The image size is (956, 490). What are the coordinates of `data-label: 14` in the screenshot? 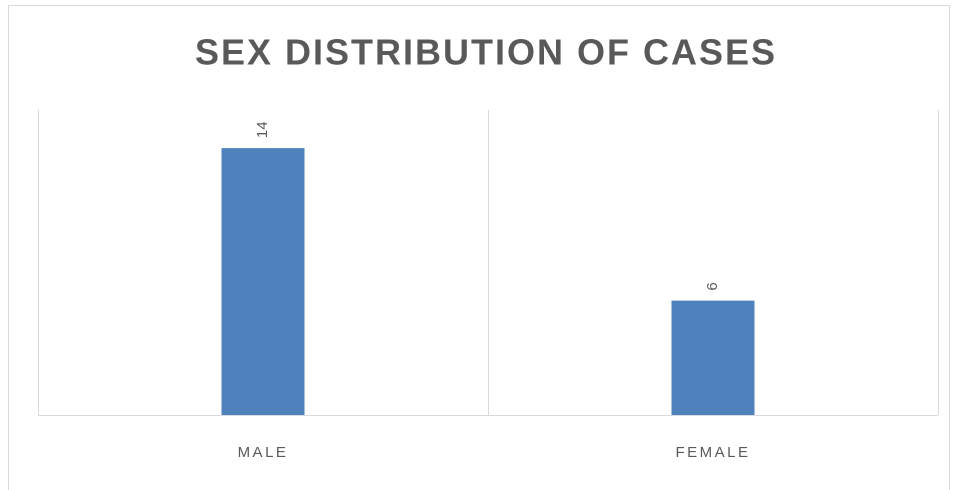 It's located at (262, 129).